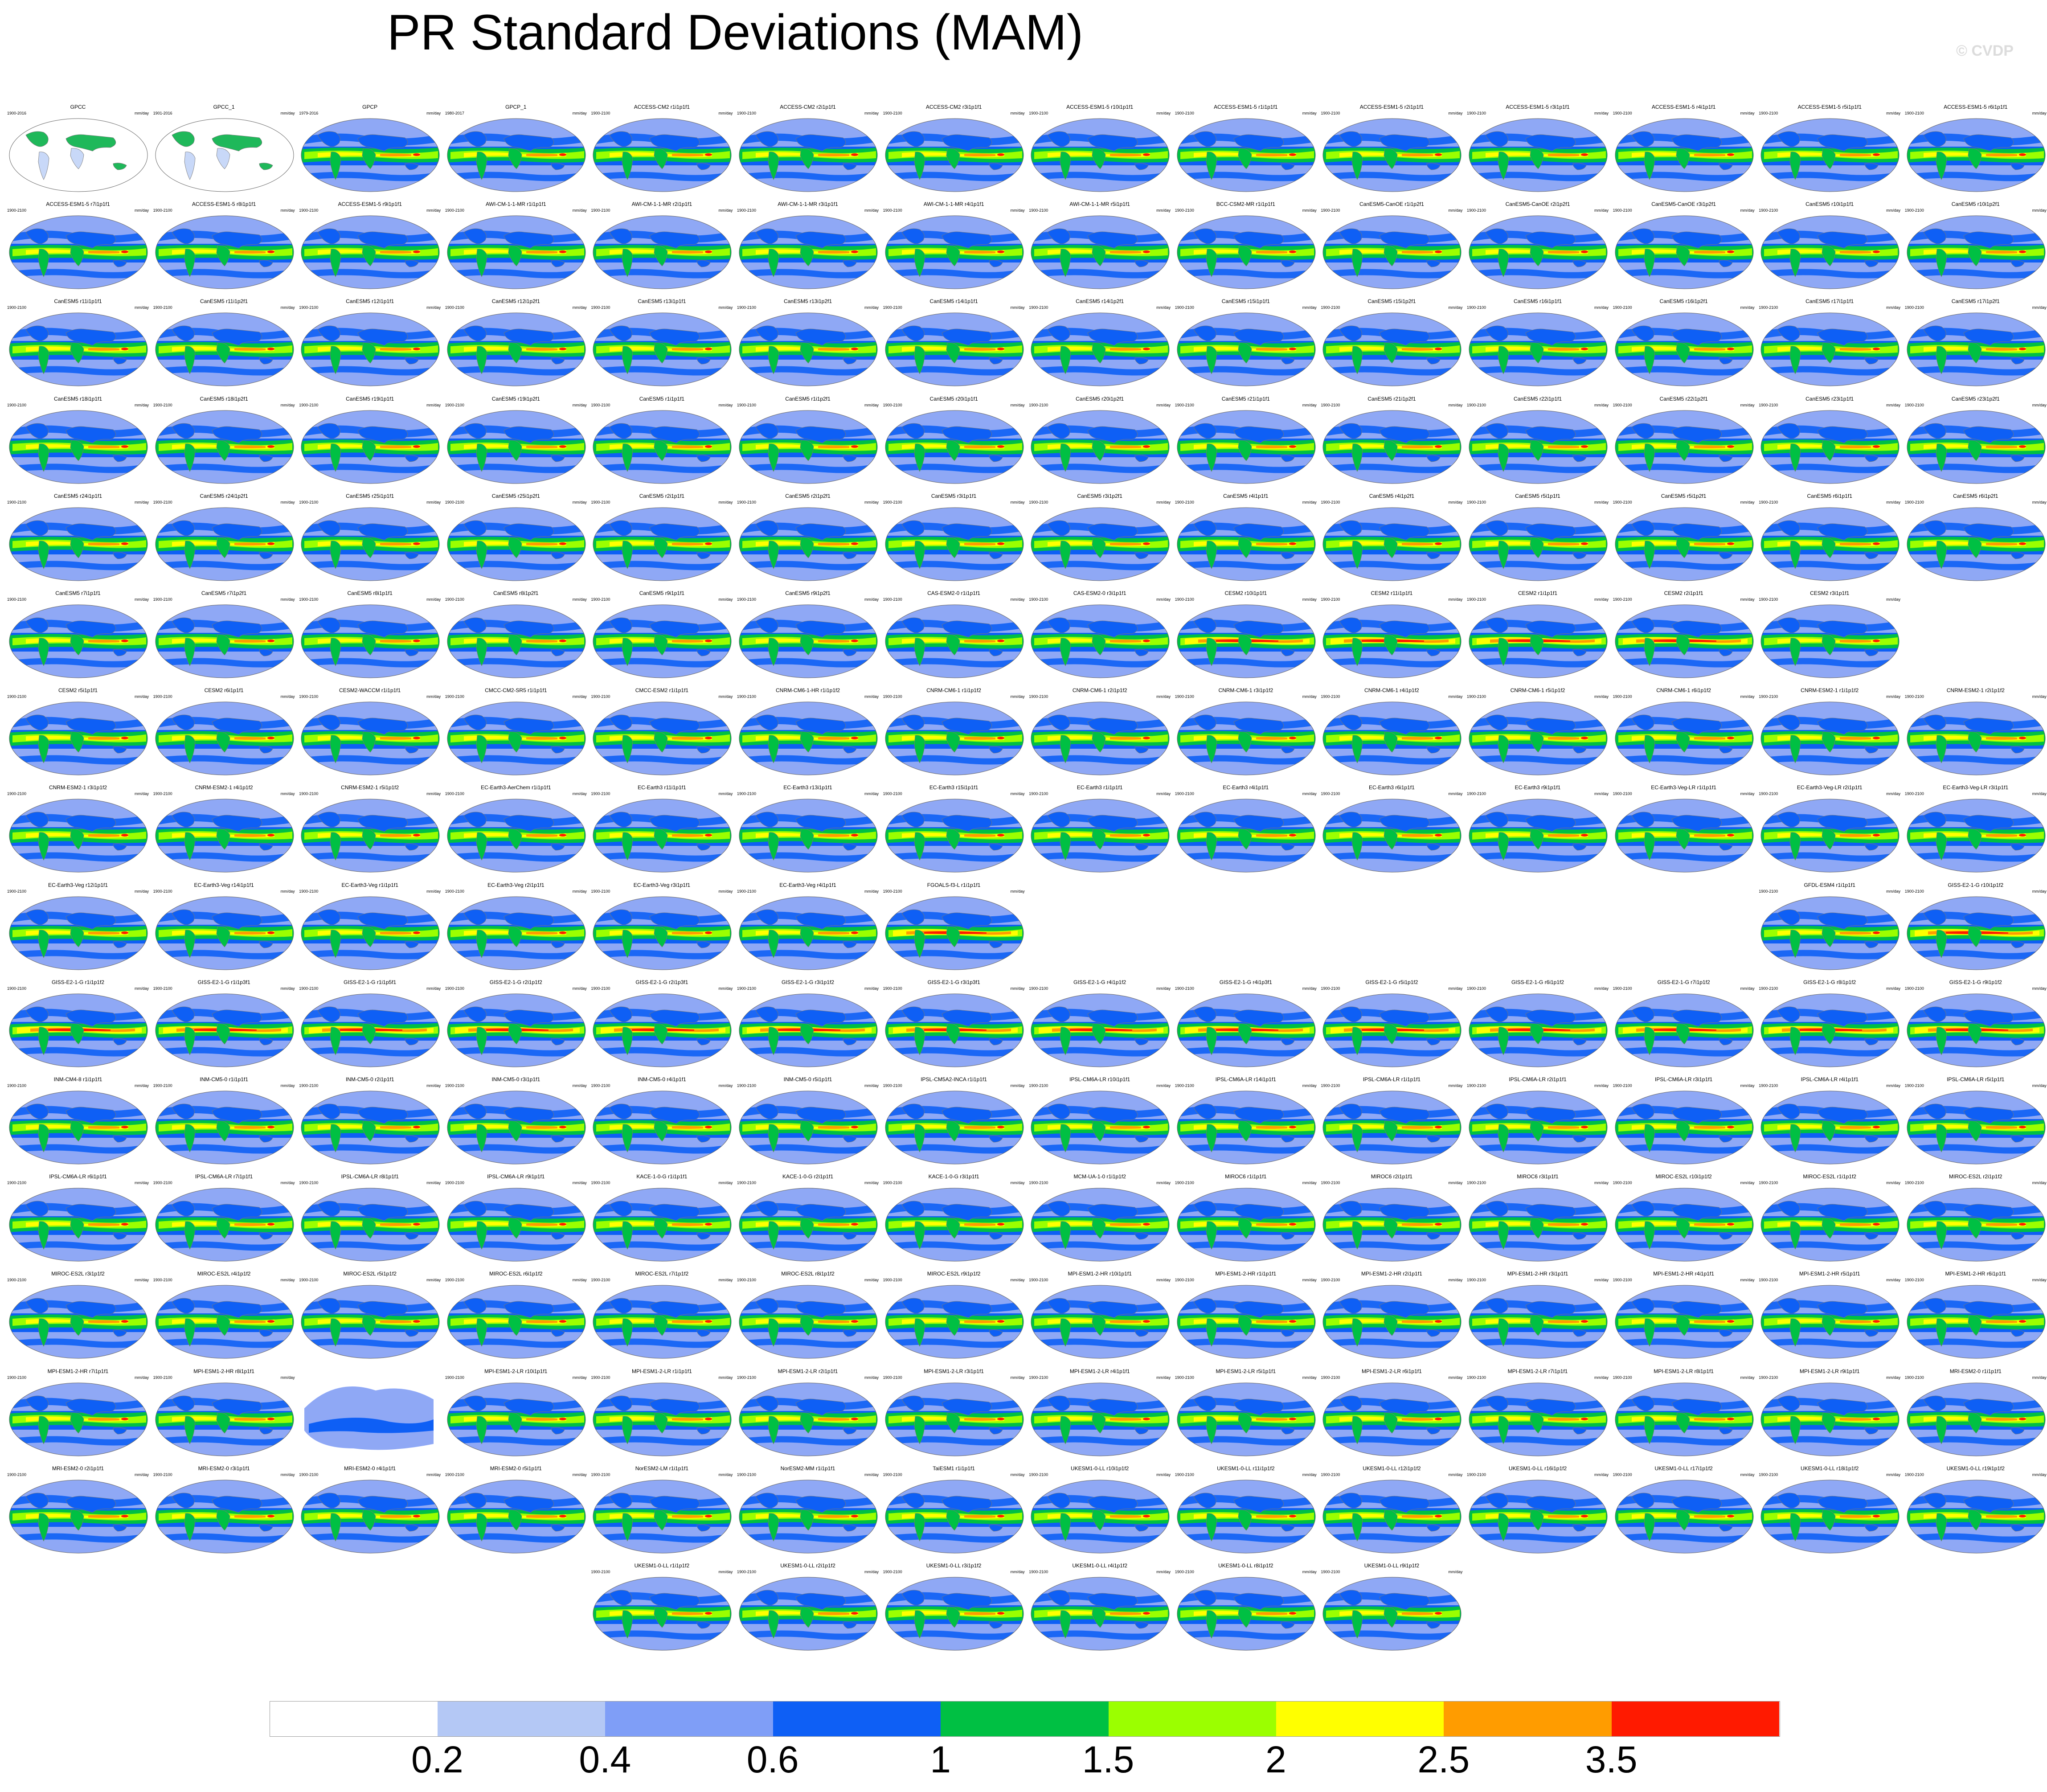  I want to click on panel-title: UKESM1-0-LL r11i1p1f2, so click(1246, 1468).